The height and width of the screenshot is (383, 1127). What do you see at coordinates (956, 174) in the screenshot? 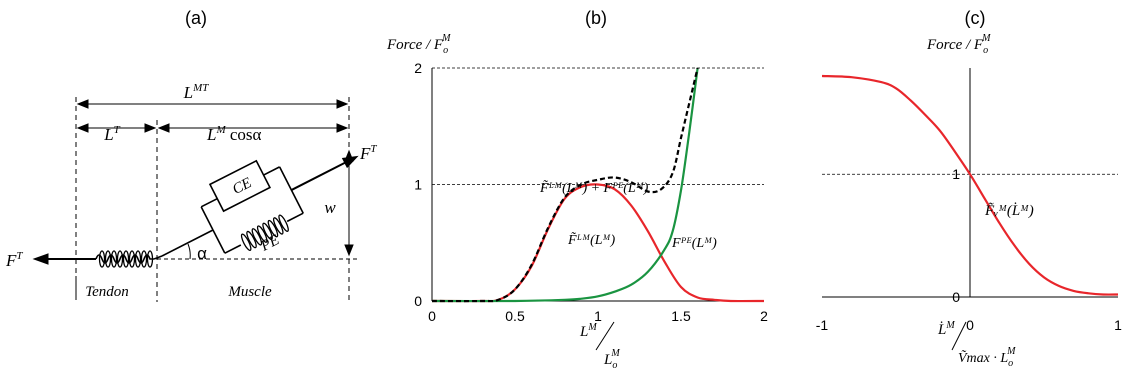
I see `c-y-tick-label: 1` at bounding box center [956, 174].